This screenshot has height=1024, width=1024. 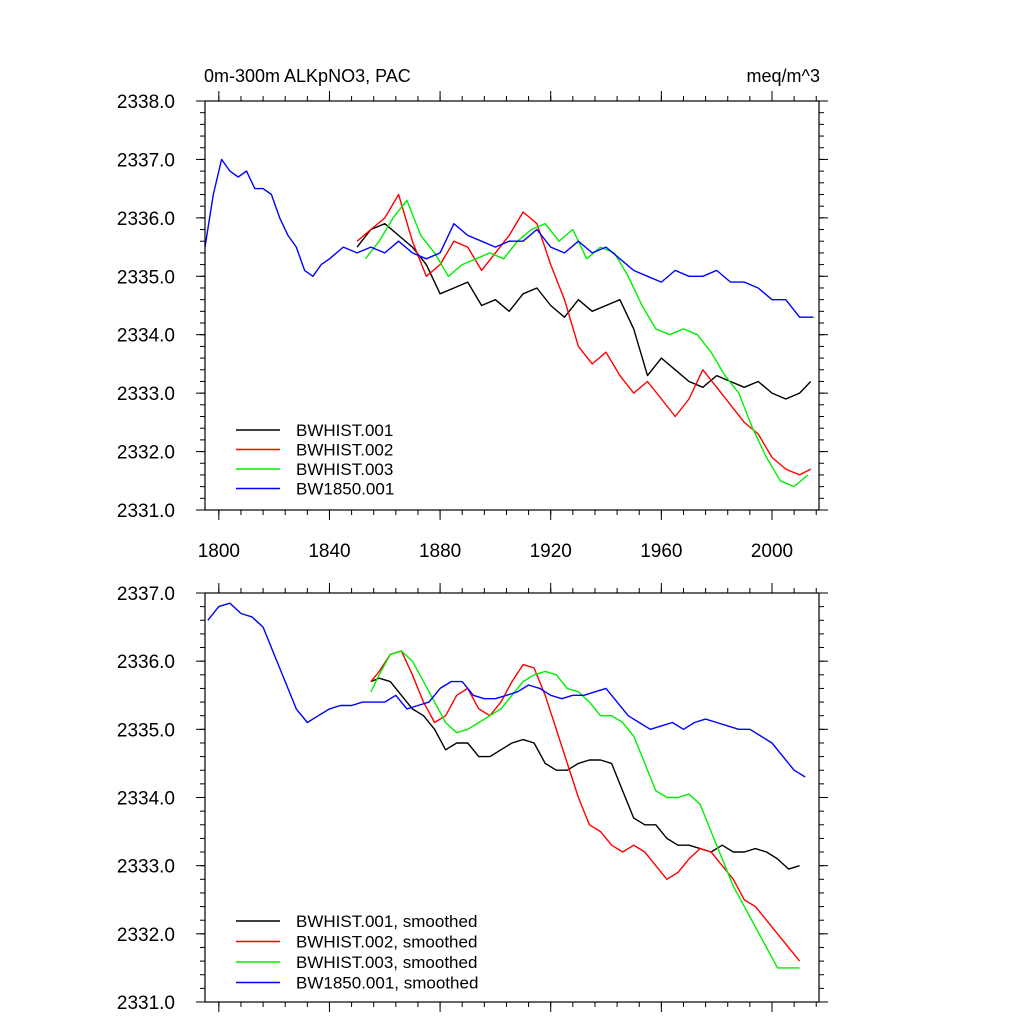 I want to click on top-ytick-label: 2337.0, so click(x=146, y=160).